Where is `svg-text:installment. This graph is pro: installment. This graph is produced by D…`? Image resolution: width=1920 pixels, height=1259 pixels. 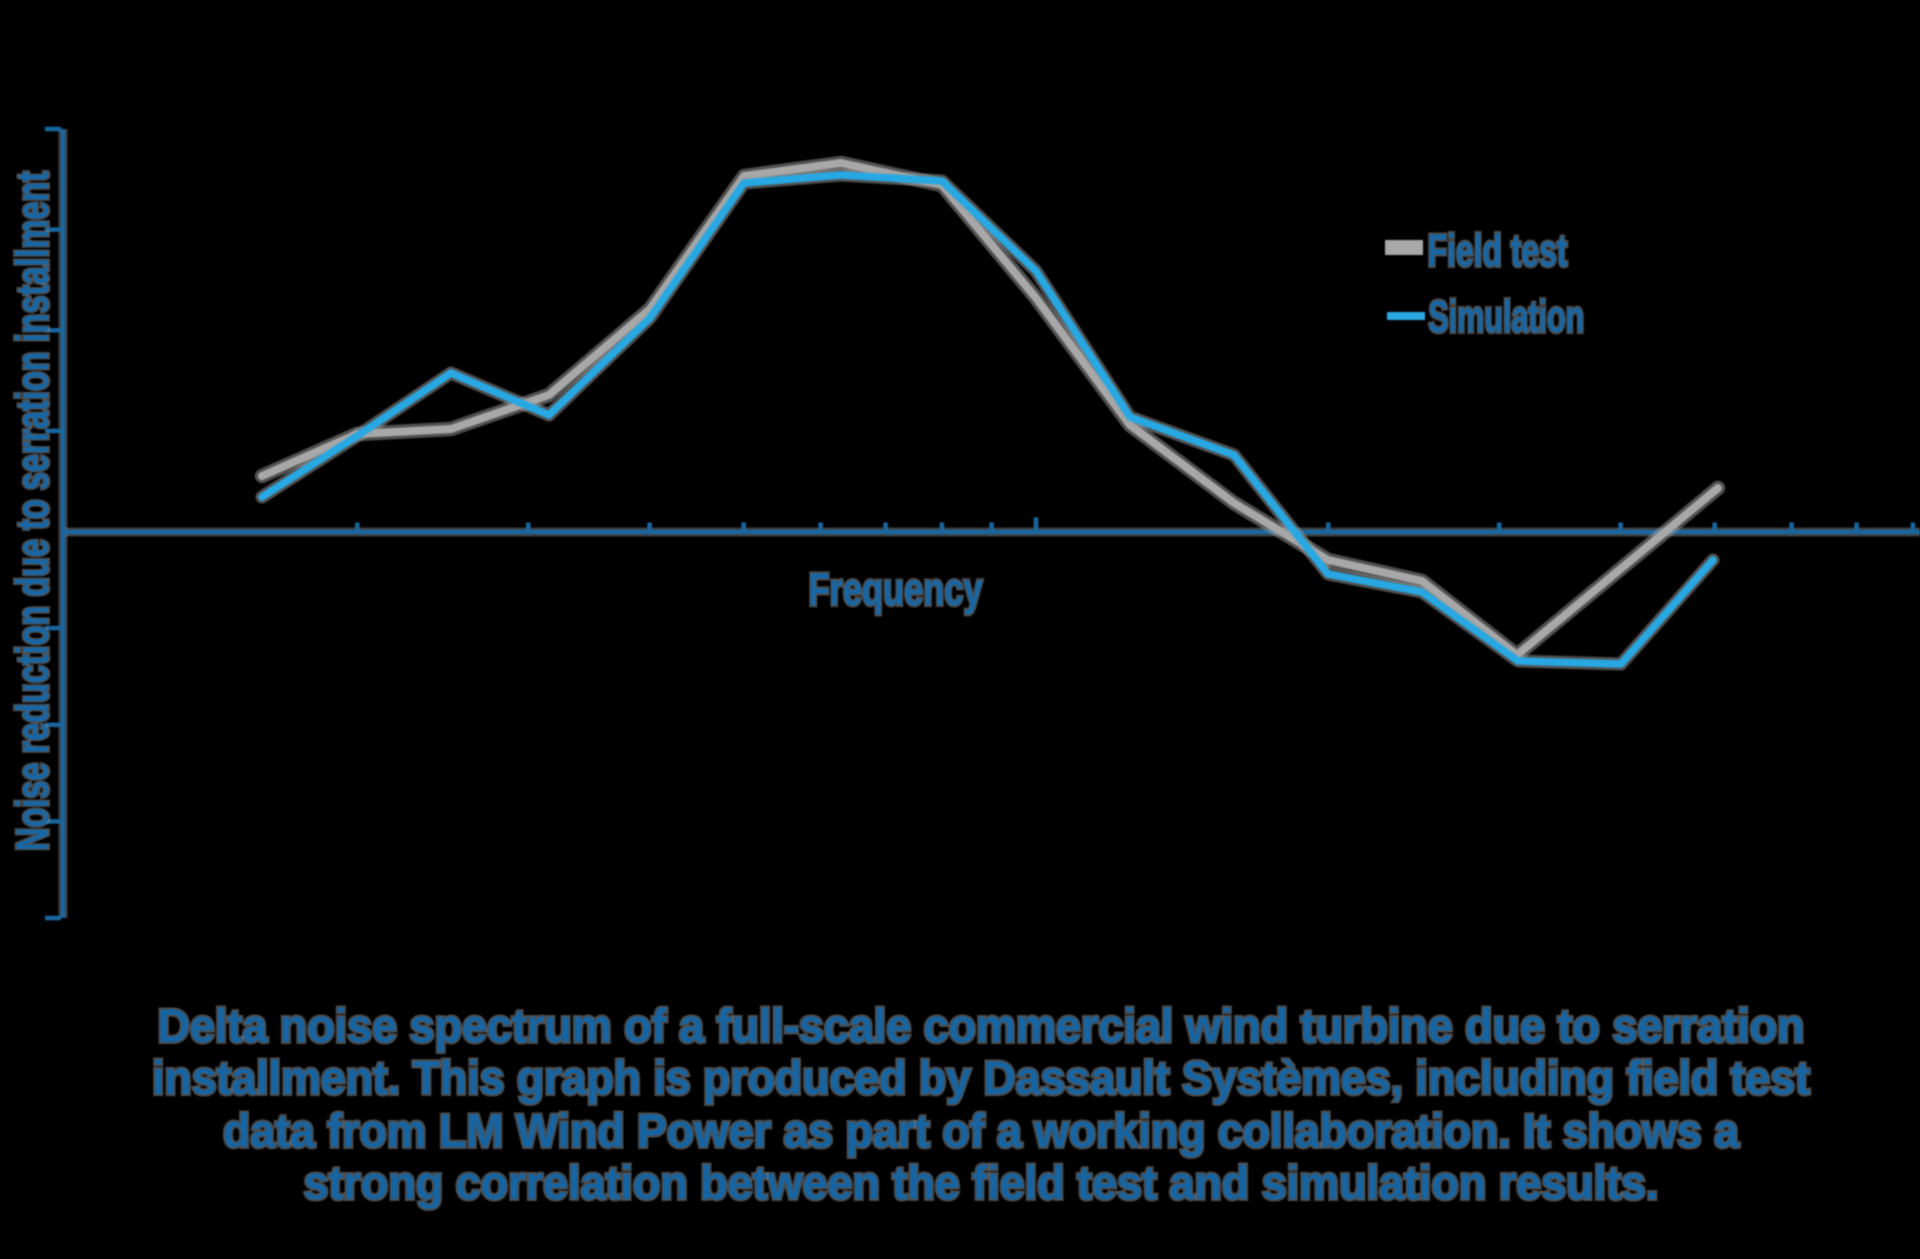 svg-text:installment. This graph is pro: installment. This graph is produced by D… is located at coordinates (981, 1077).